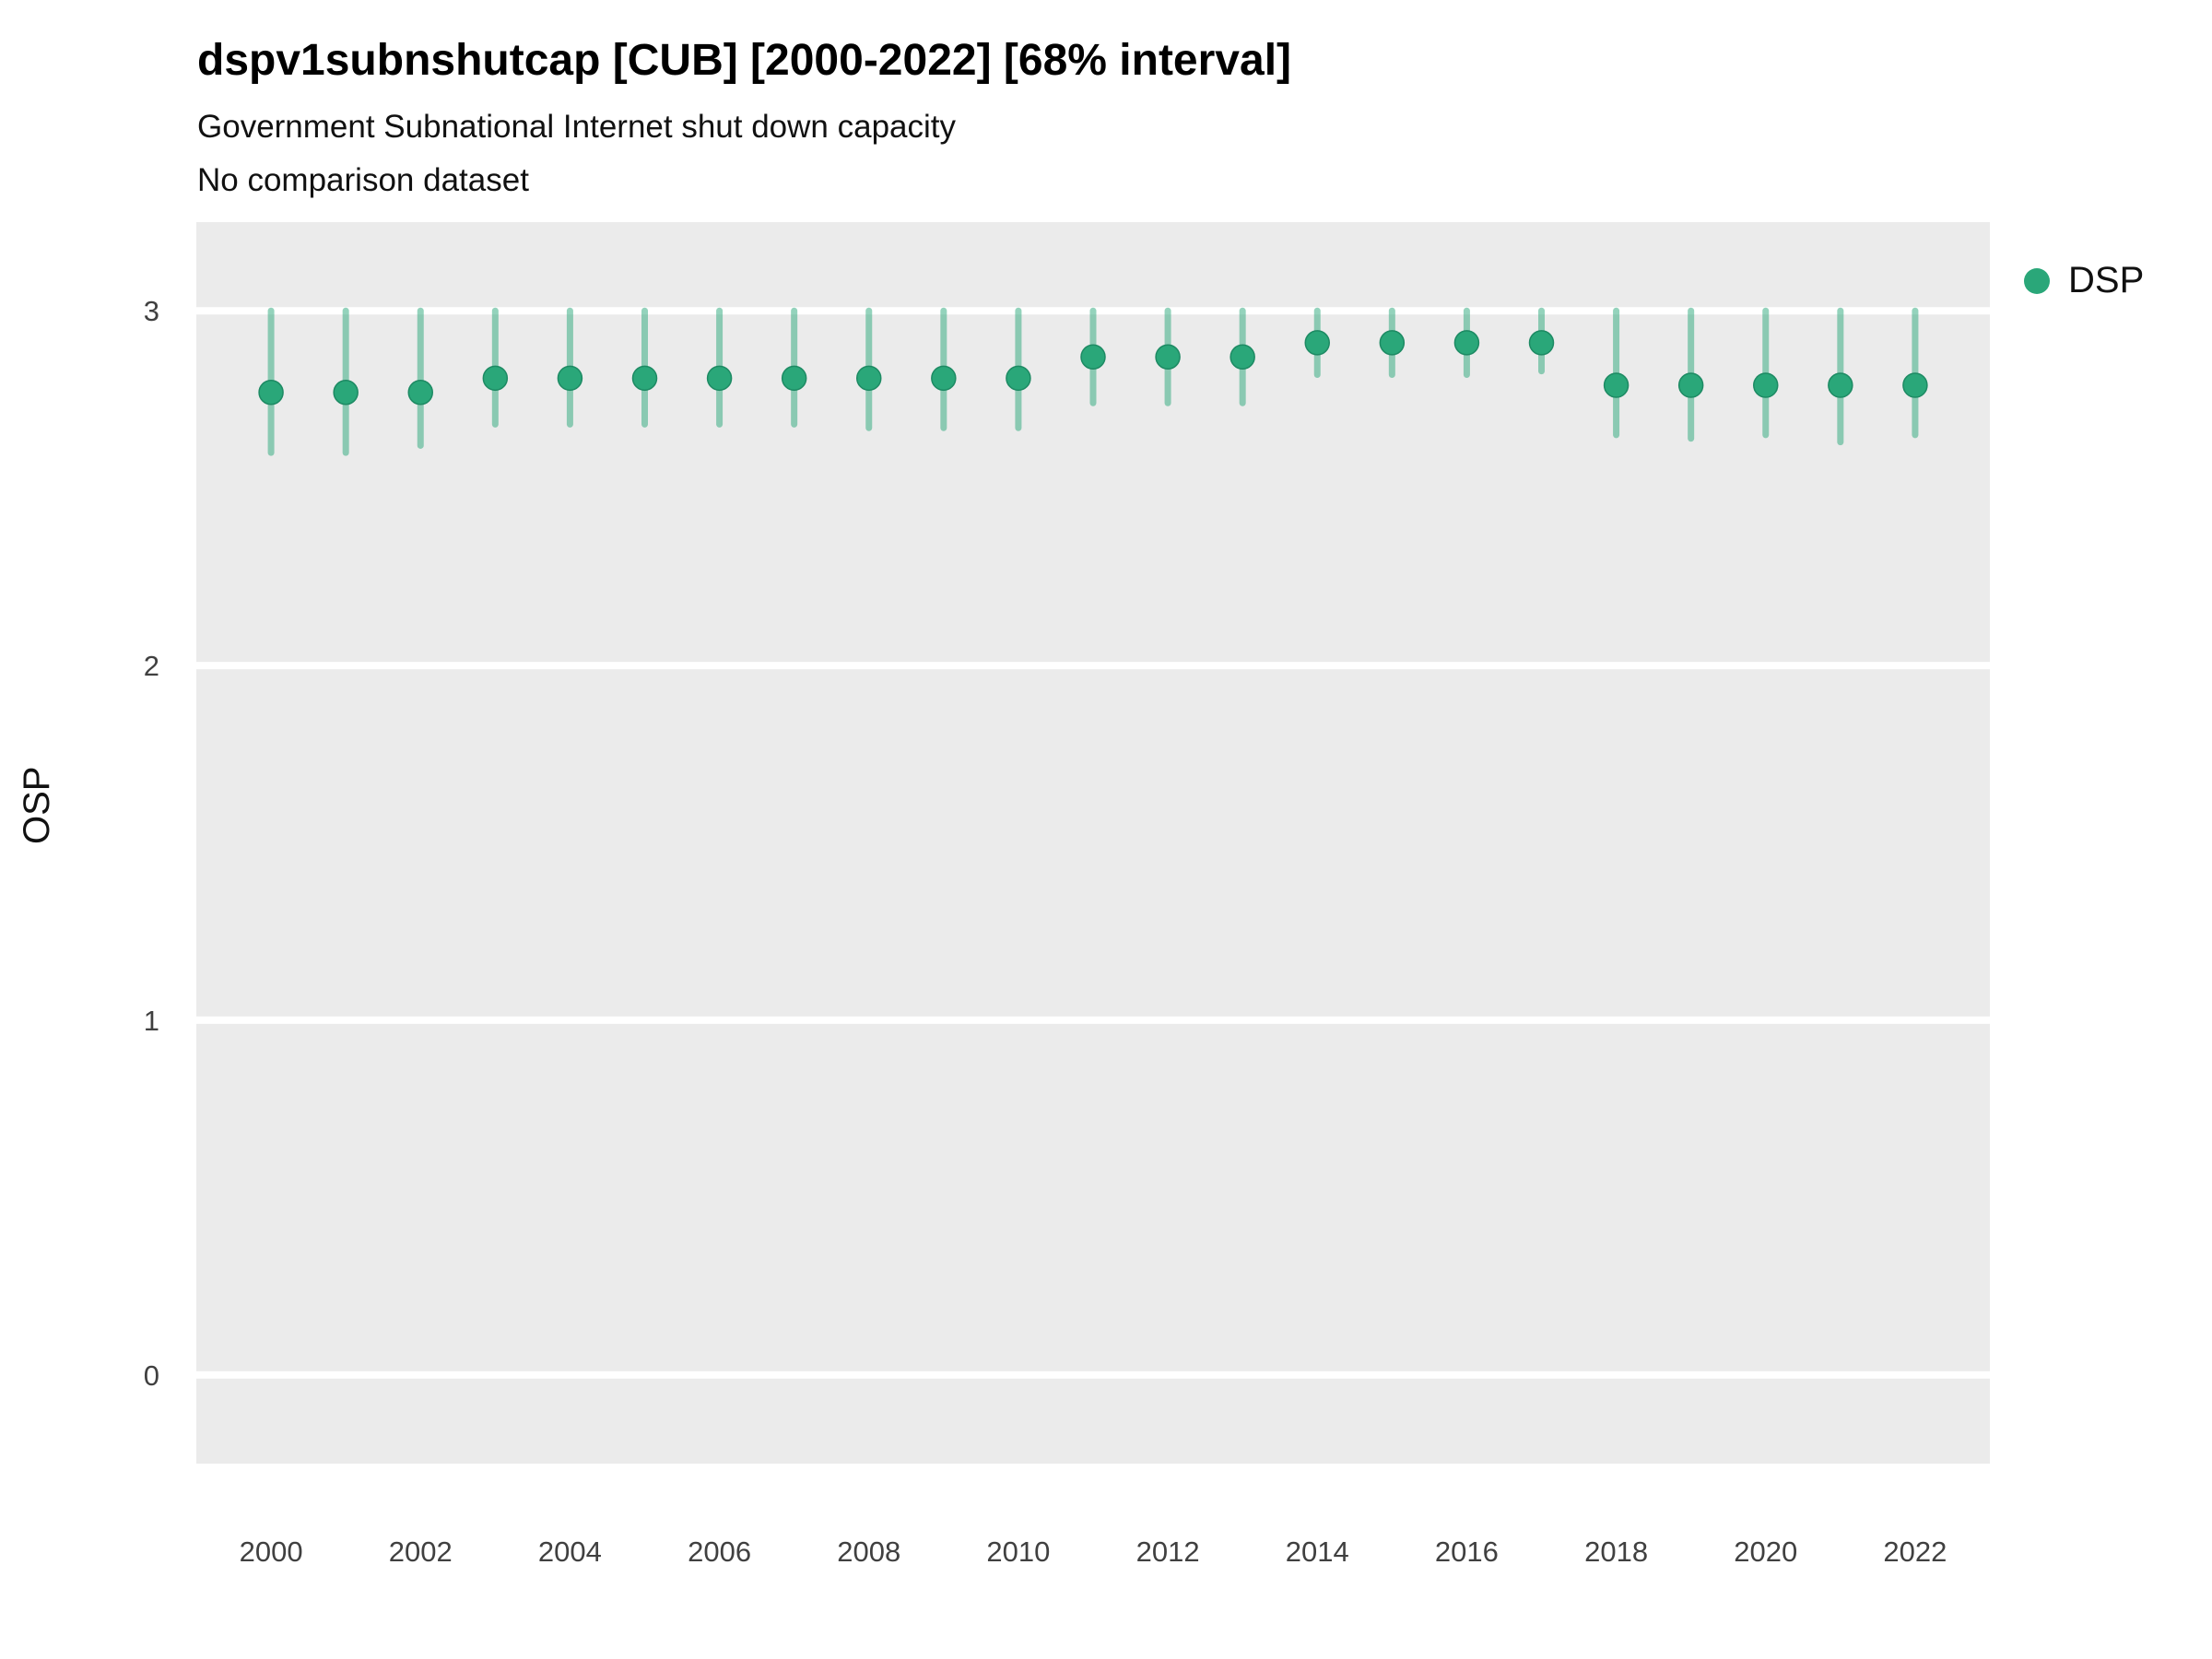 This screenshot has width=2212, height=1659. I want to click on y-tick-label: 3, so click(151, 311).